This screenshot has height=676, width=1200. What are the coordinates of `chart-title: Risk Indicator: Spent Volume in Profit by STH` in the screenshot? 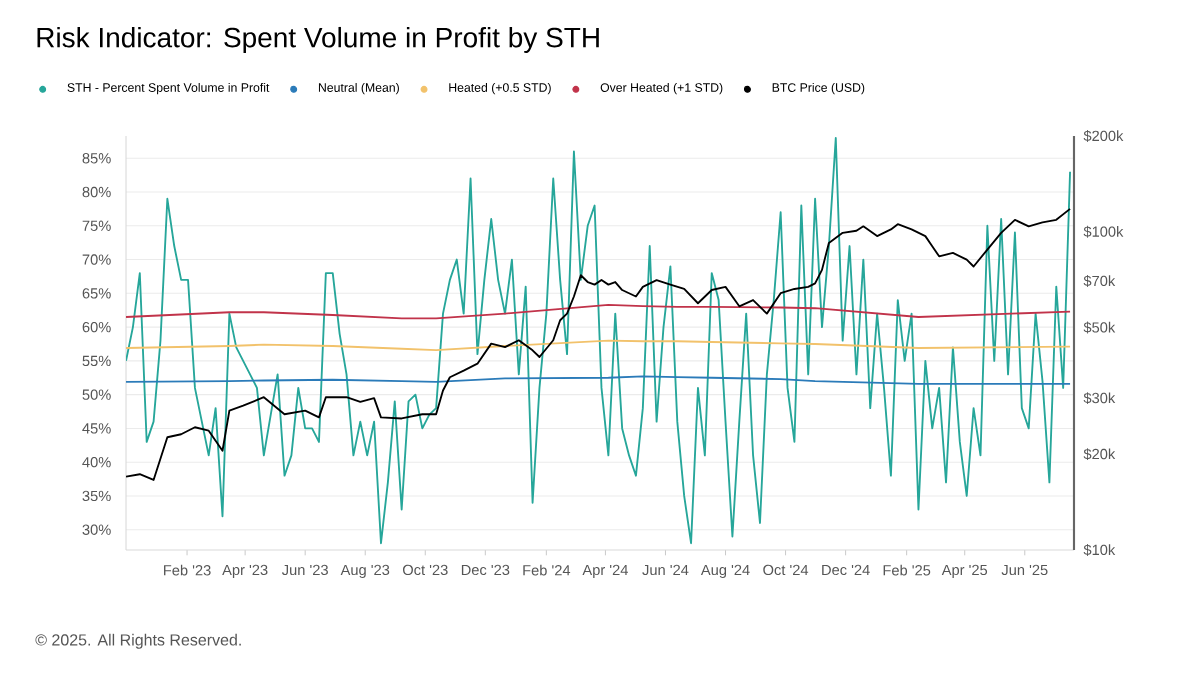 It's located at (318, 40).